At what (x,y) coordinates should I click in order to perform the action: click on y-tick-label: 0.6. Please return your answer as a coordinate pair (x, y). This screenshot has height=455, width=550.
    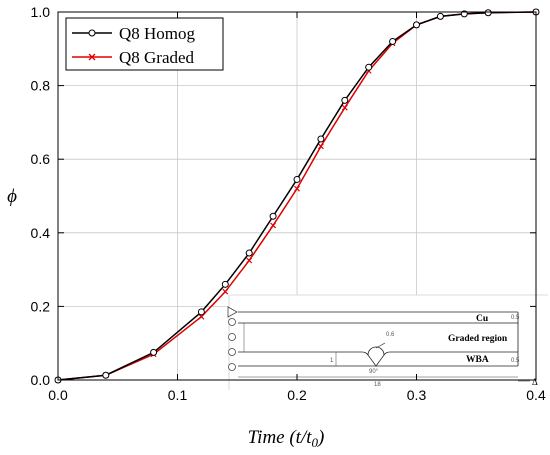
    Looking at the image, I should click on (41, 159).